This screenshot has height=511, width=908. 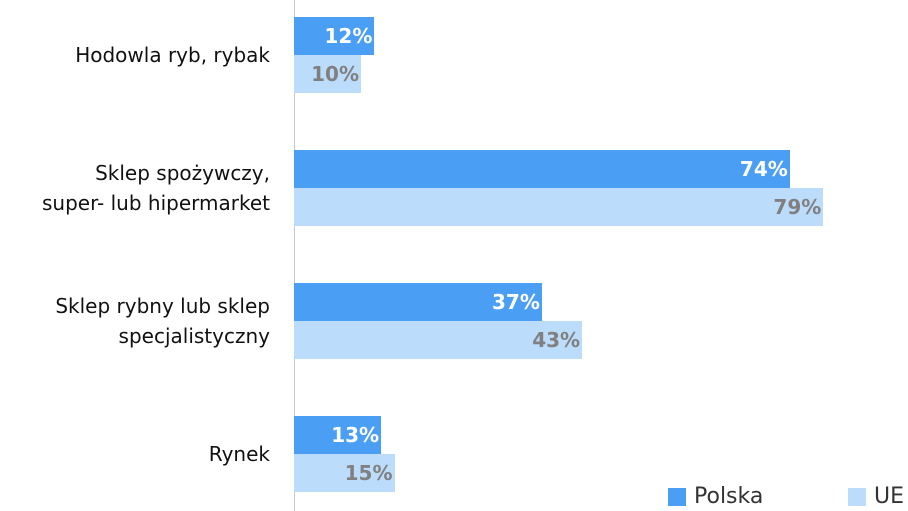 I want to click on value-label: 79%, so click(x=797, y=207).